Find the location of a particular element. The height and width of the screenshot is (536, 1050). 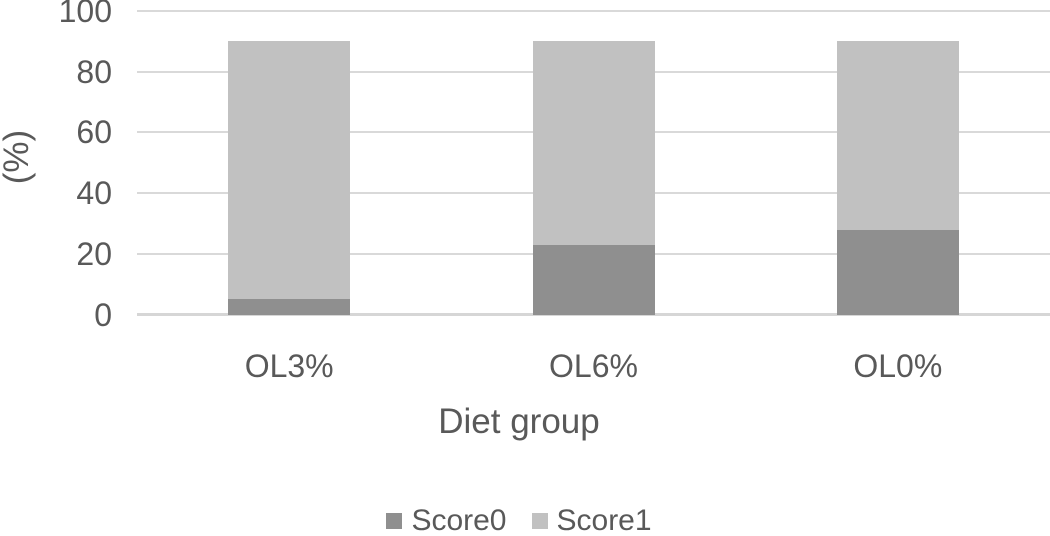

y-axis-tick-labels: 0 20 40 60 80 100 is located at coordinates (56, 166).